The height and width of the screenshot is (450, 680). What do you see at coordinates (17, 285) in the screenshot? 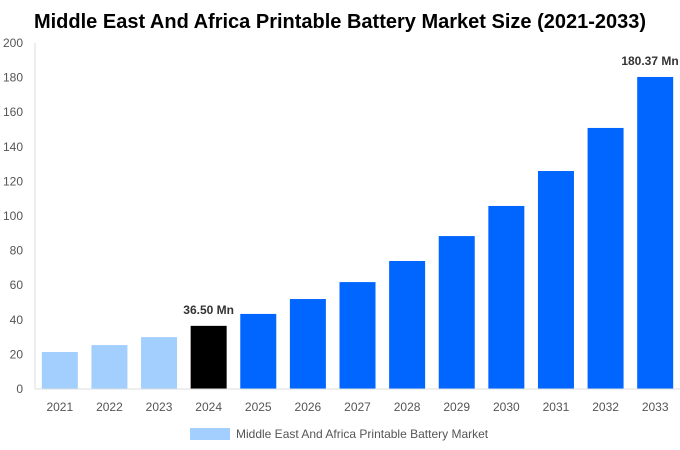
I see `y-tick-label: 60` at bounding box center [17, 285].